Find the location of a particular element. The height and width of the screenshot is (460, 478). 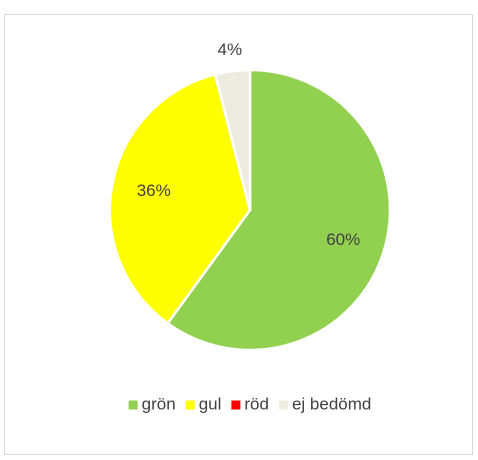

legend-label: grön is located at coordinates (159, 403).